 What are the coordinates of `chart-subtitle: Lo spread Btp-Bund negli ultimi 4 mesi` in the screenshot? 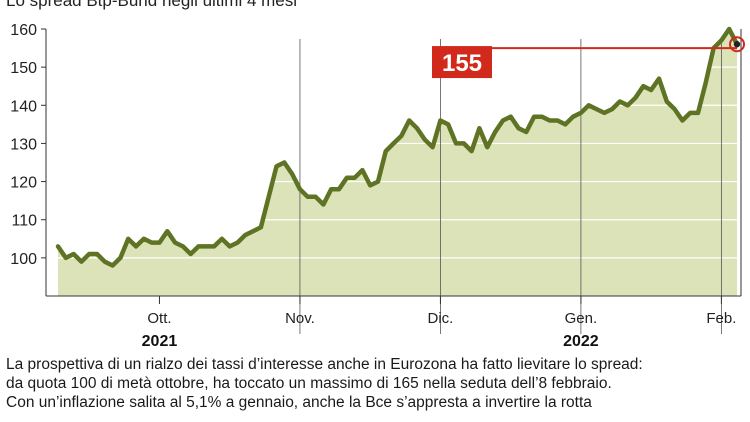 It's located at (152, 5).